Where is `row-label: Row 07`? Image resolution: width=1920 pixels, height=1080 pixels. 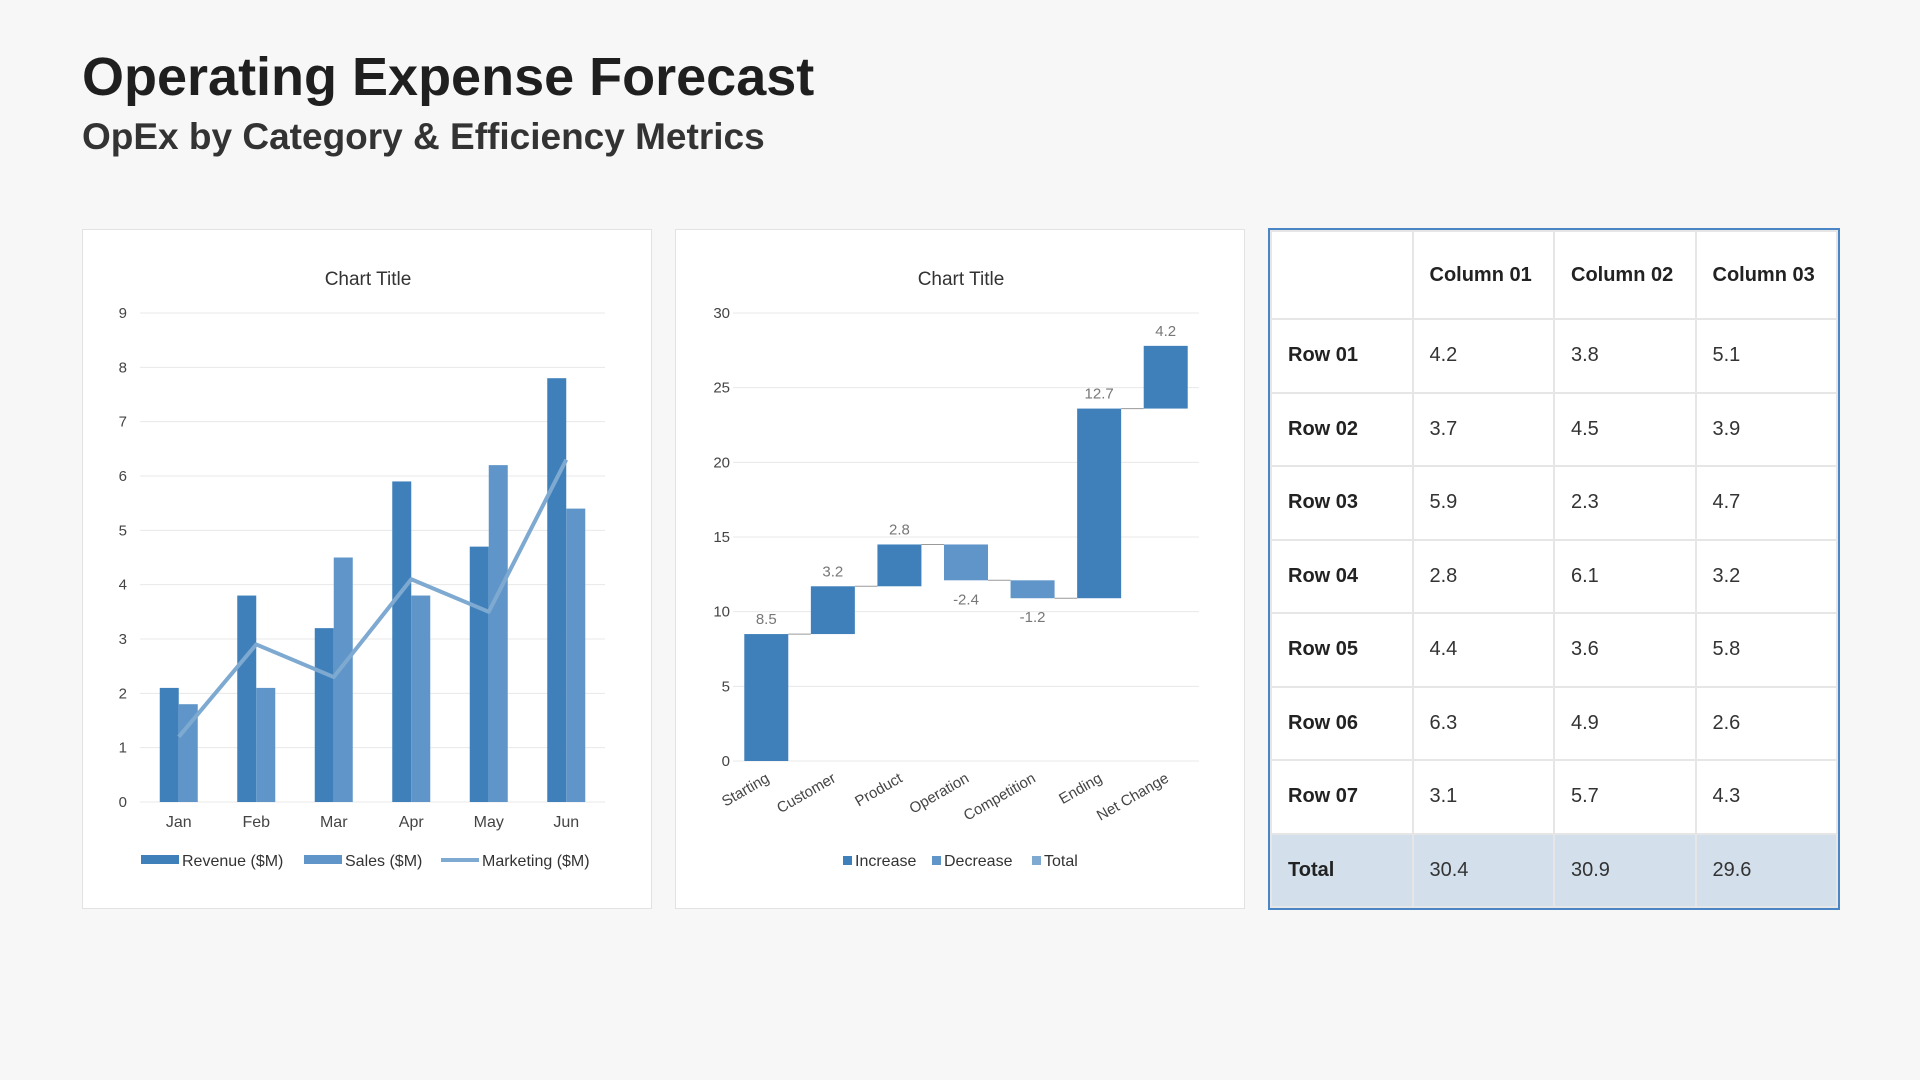
row-label: Row 07 is located at coordinates (1342, 797).